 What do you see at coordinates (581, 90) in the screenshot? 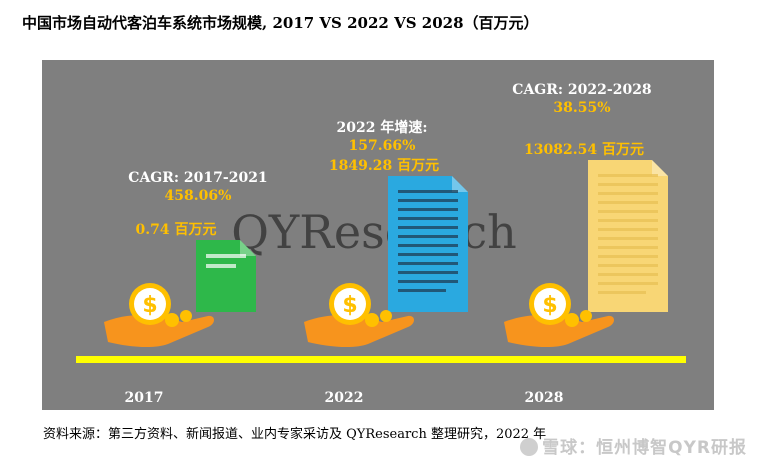
I see `annotation-label-2028: CAGR: 2022-2028` at bounding box center [581, 90].